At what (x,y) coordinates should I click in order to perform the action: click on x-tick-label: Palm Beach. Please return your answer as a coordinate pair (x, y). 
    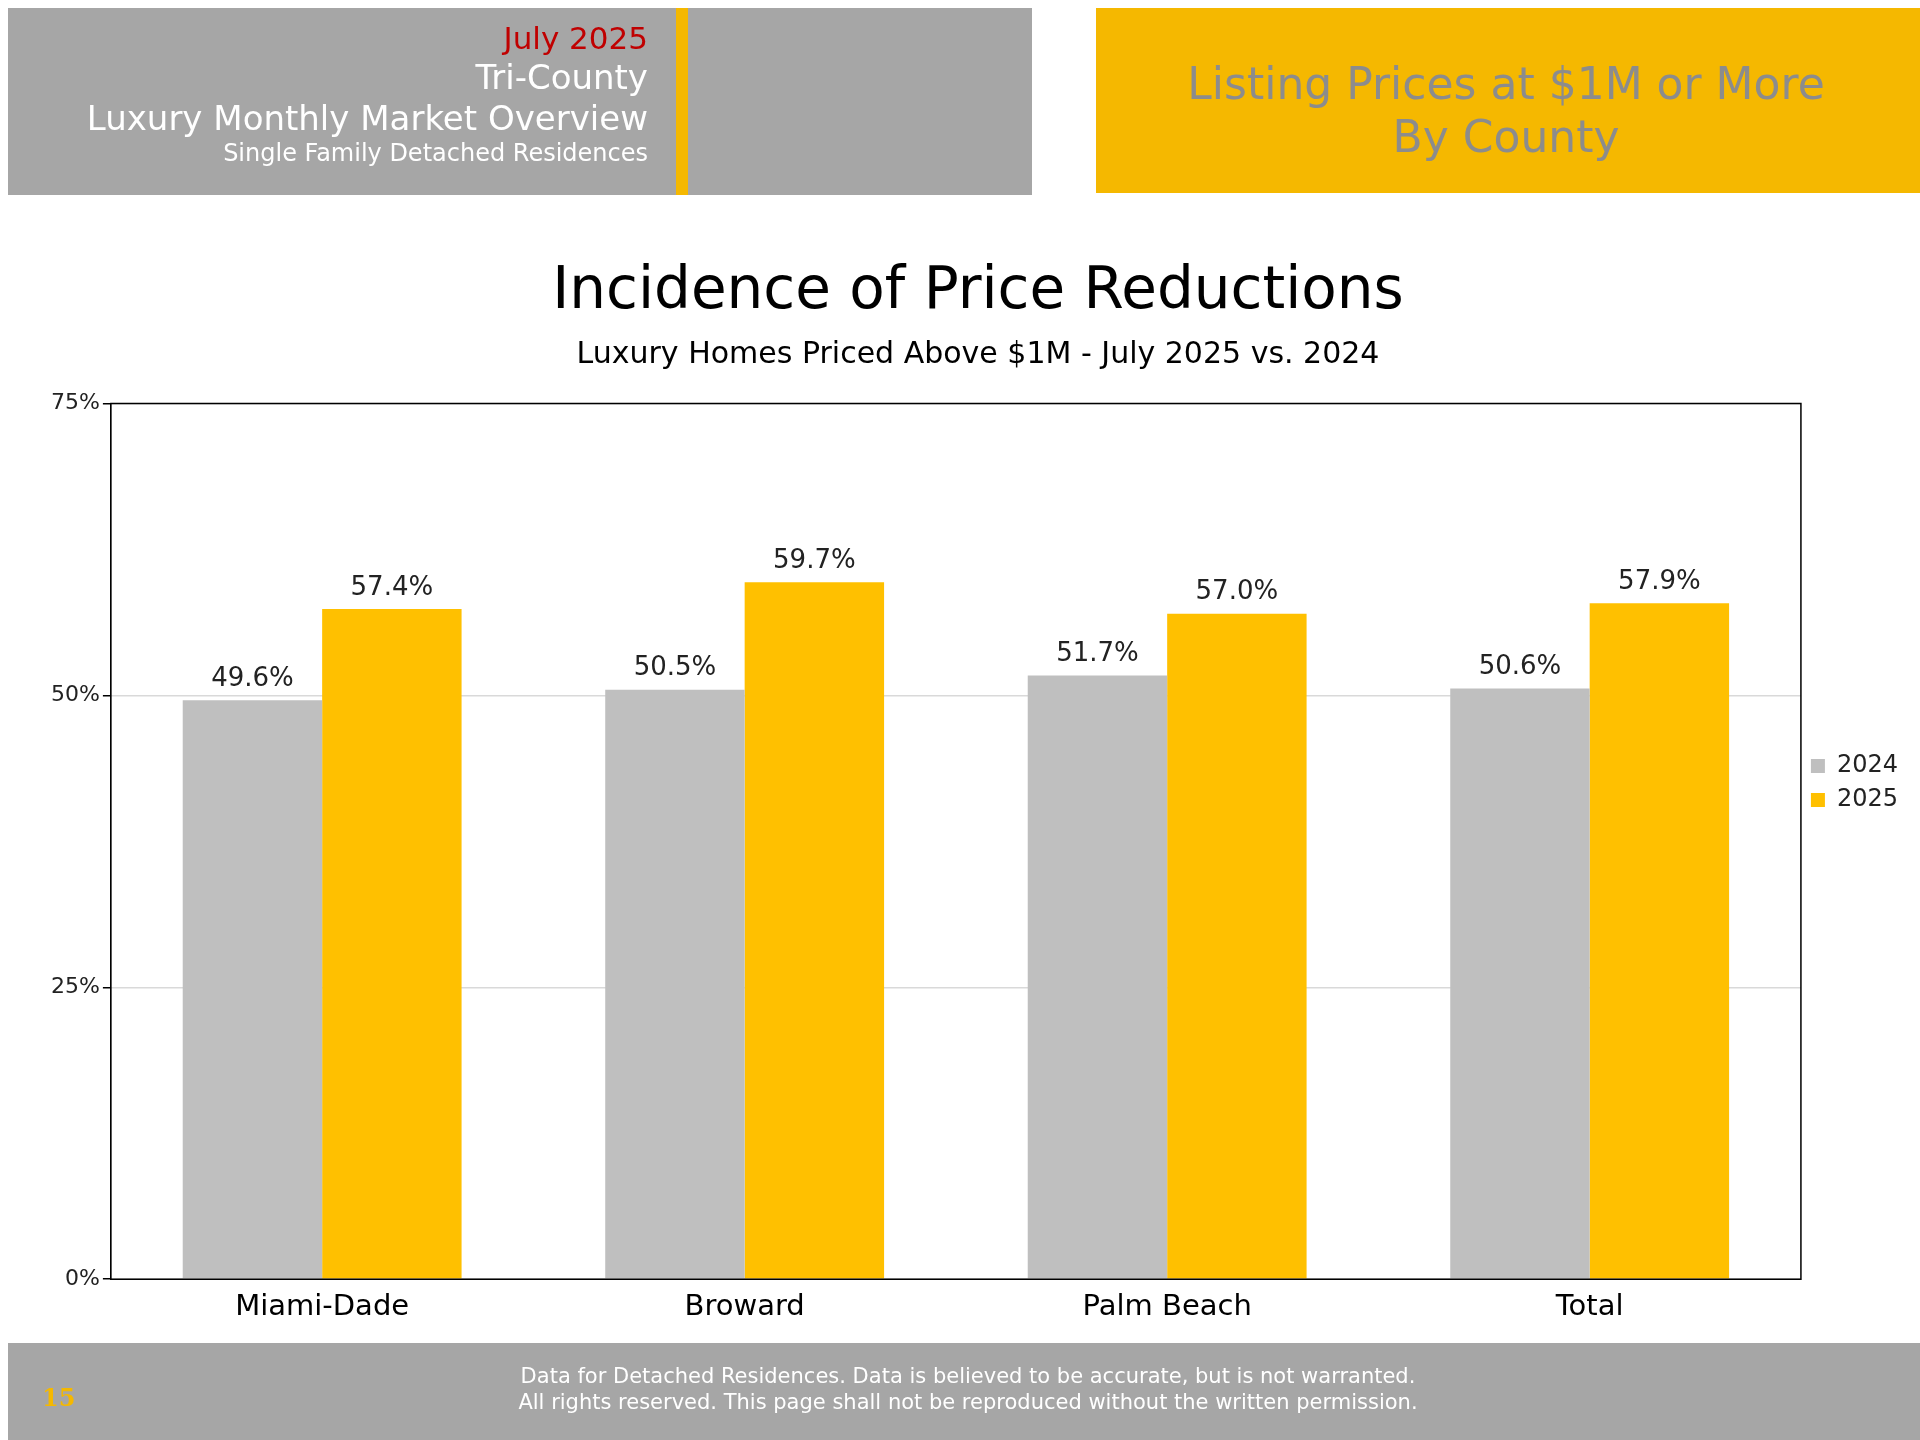
    Looking at the image, I should click on (1167, 1305).